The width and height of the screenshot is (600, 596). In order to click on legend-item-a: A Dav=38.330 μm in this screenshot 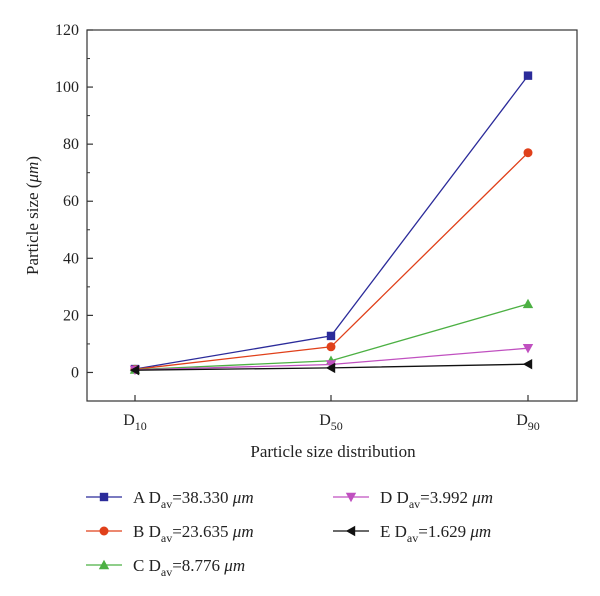, I will do `click(170, 499)`.